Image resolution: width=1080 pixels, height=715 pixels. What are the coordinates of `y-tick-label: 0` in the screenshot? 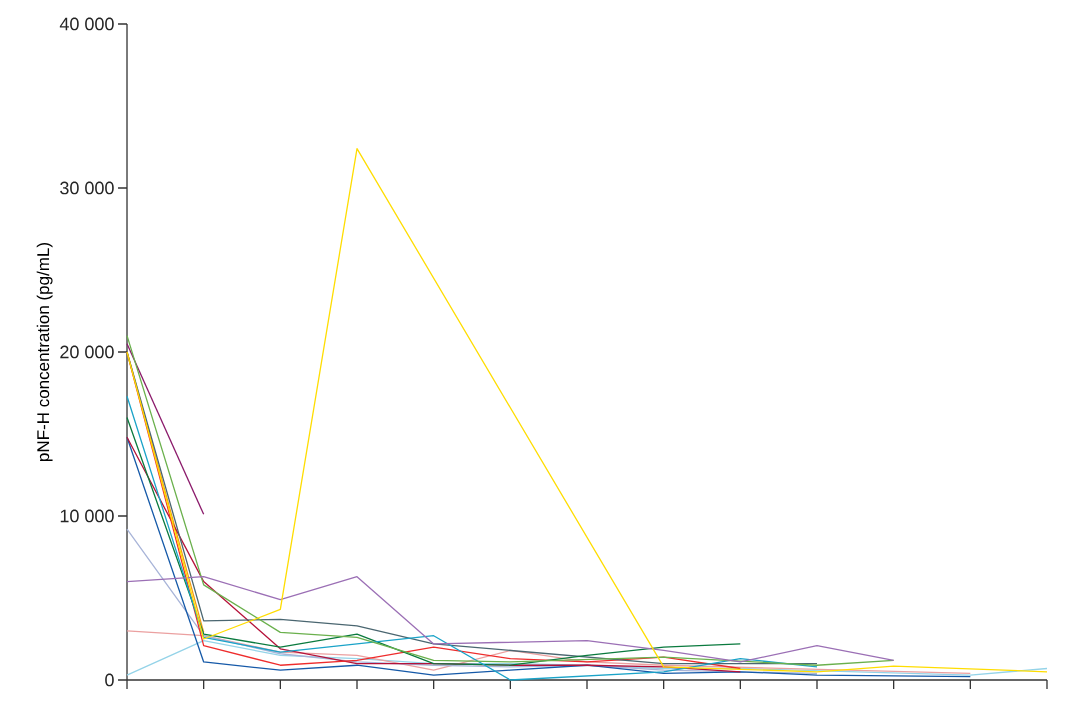 It's located at (109, 680).